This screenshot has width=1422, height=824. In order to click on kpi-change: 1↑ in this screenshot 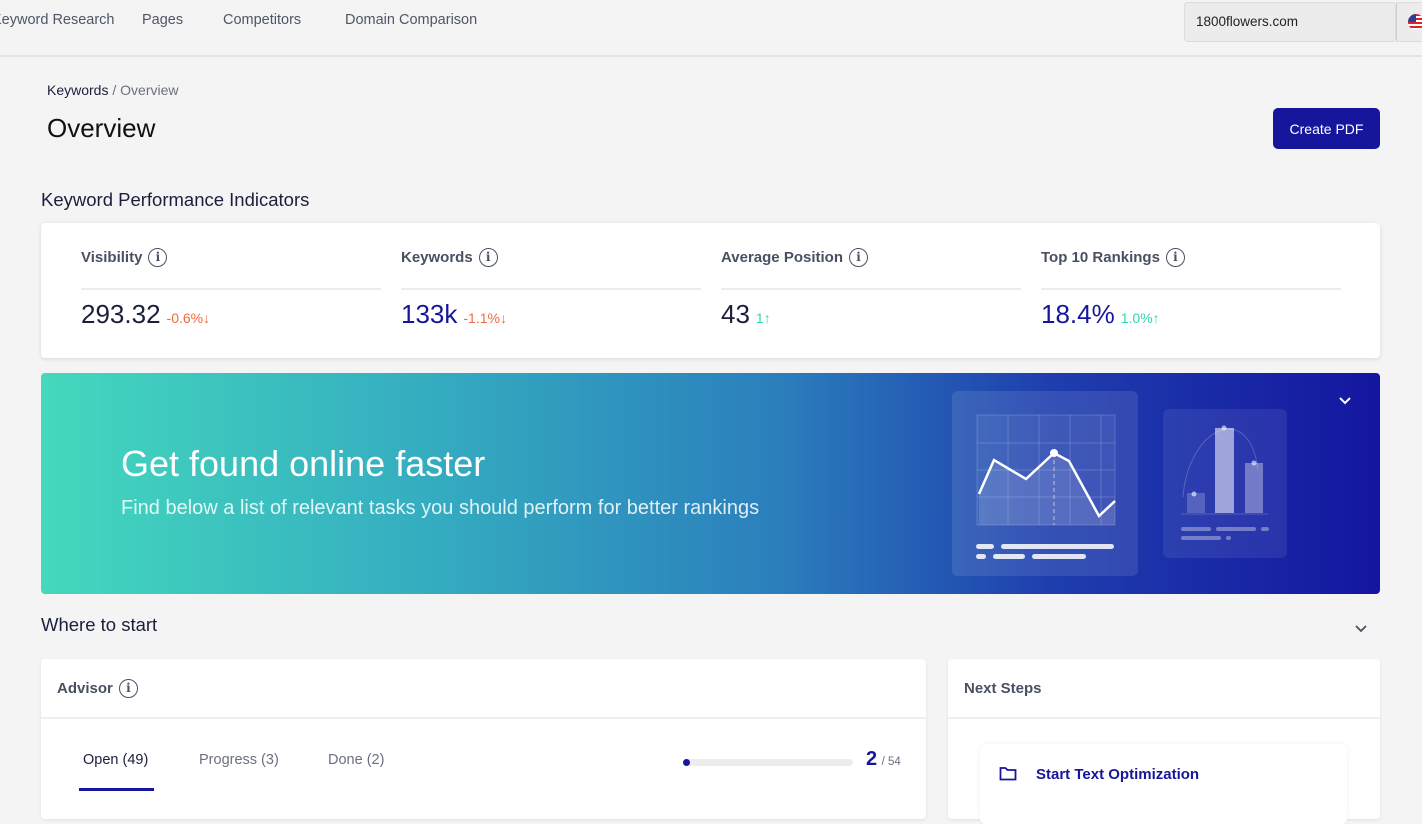, I will do `click(763, 318)`.